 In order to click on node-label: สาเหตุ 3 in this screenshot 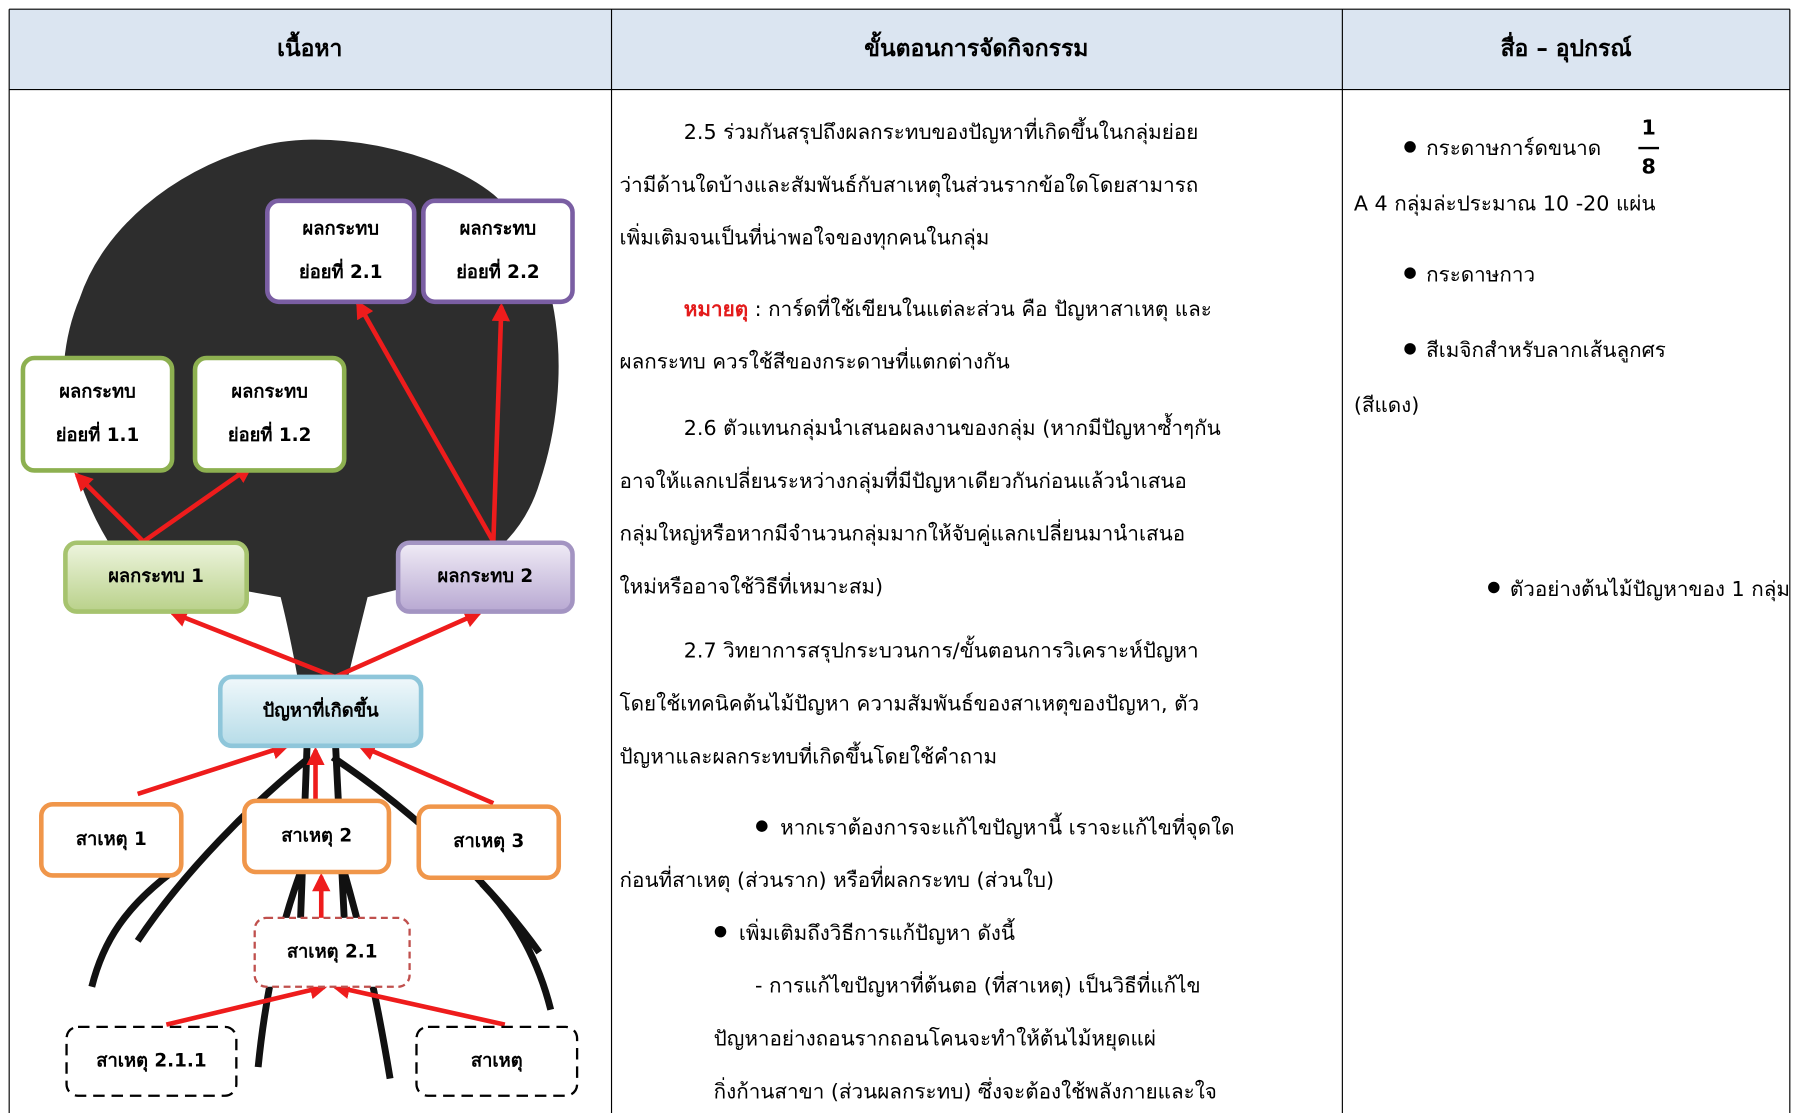, I will do `click(488, 842)`.